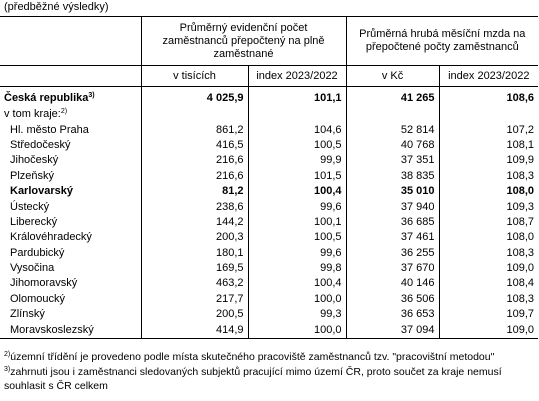 The width and height of the screenshot is (539, 401). What do you see at coordinates (297, 76) in the screenshot?
I see `header-index-employees: index 2023/2022` at bounding box center [297, 76].